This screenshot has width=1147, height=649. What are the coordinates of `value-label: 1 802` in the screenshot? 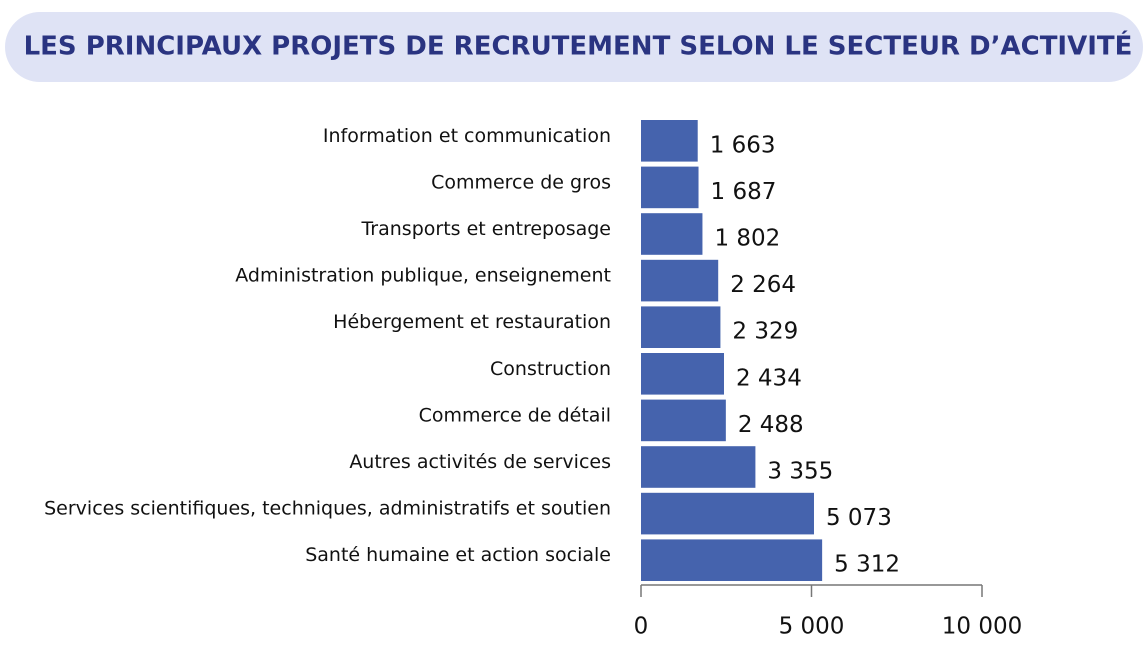 It's located at (747, 239).